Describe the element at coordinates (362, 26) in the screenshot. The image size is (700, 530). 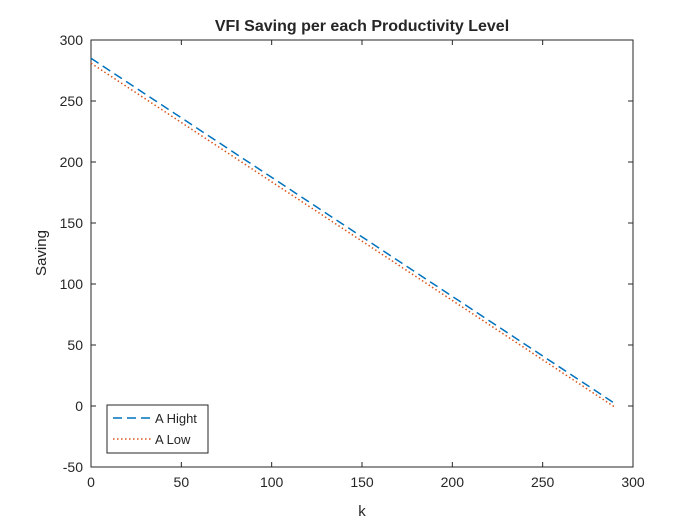
I see `chart-title: VFI Saving per each Productivity Level` at that location.